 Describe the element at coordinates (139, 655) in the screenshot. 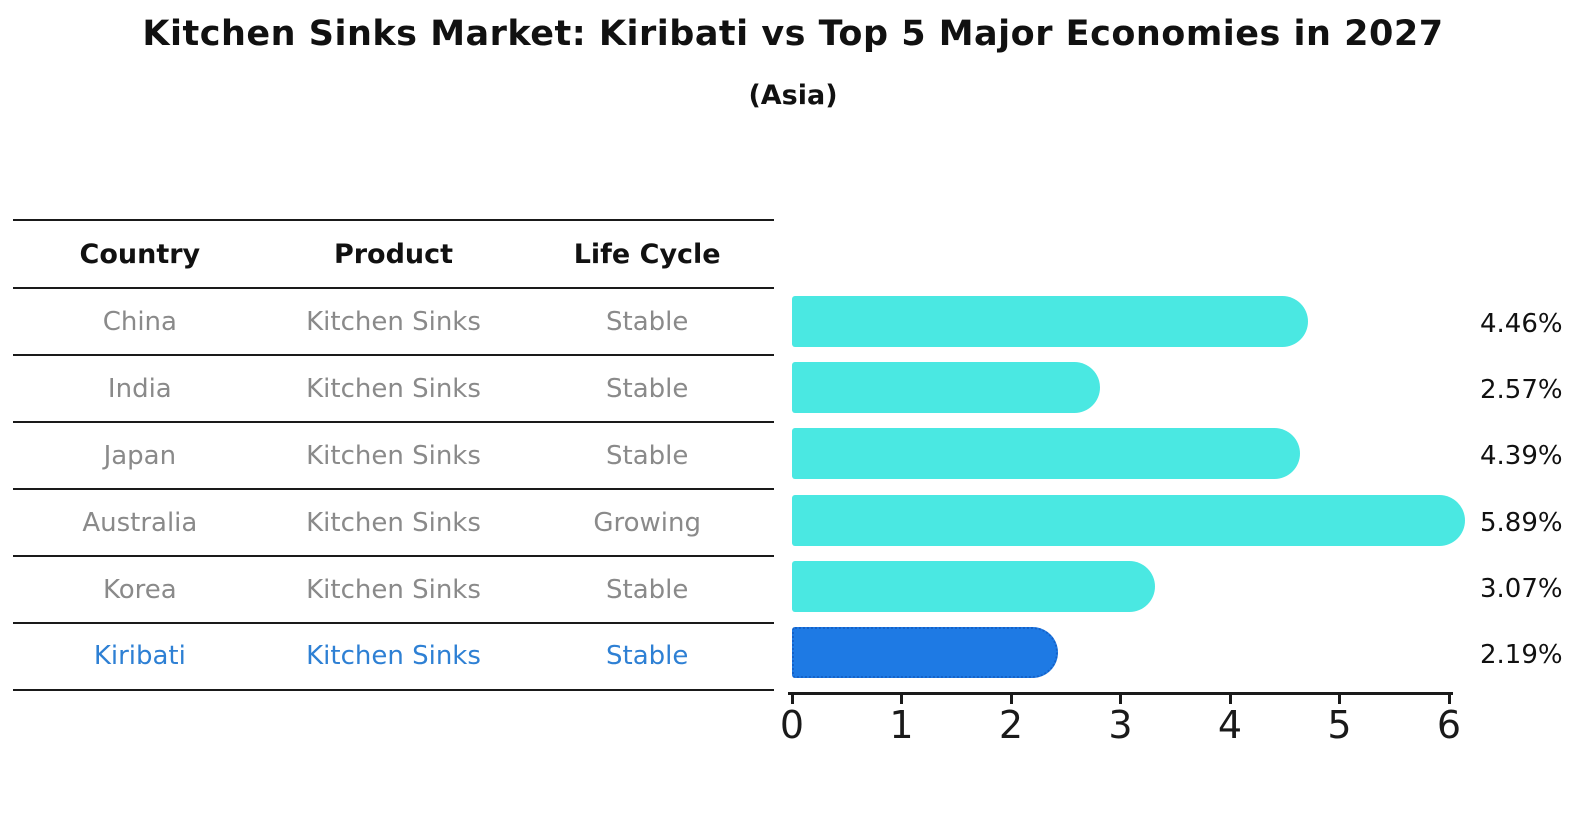

I see `country-cell: Kiribati` at that location.